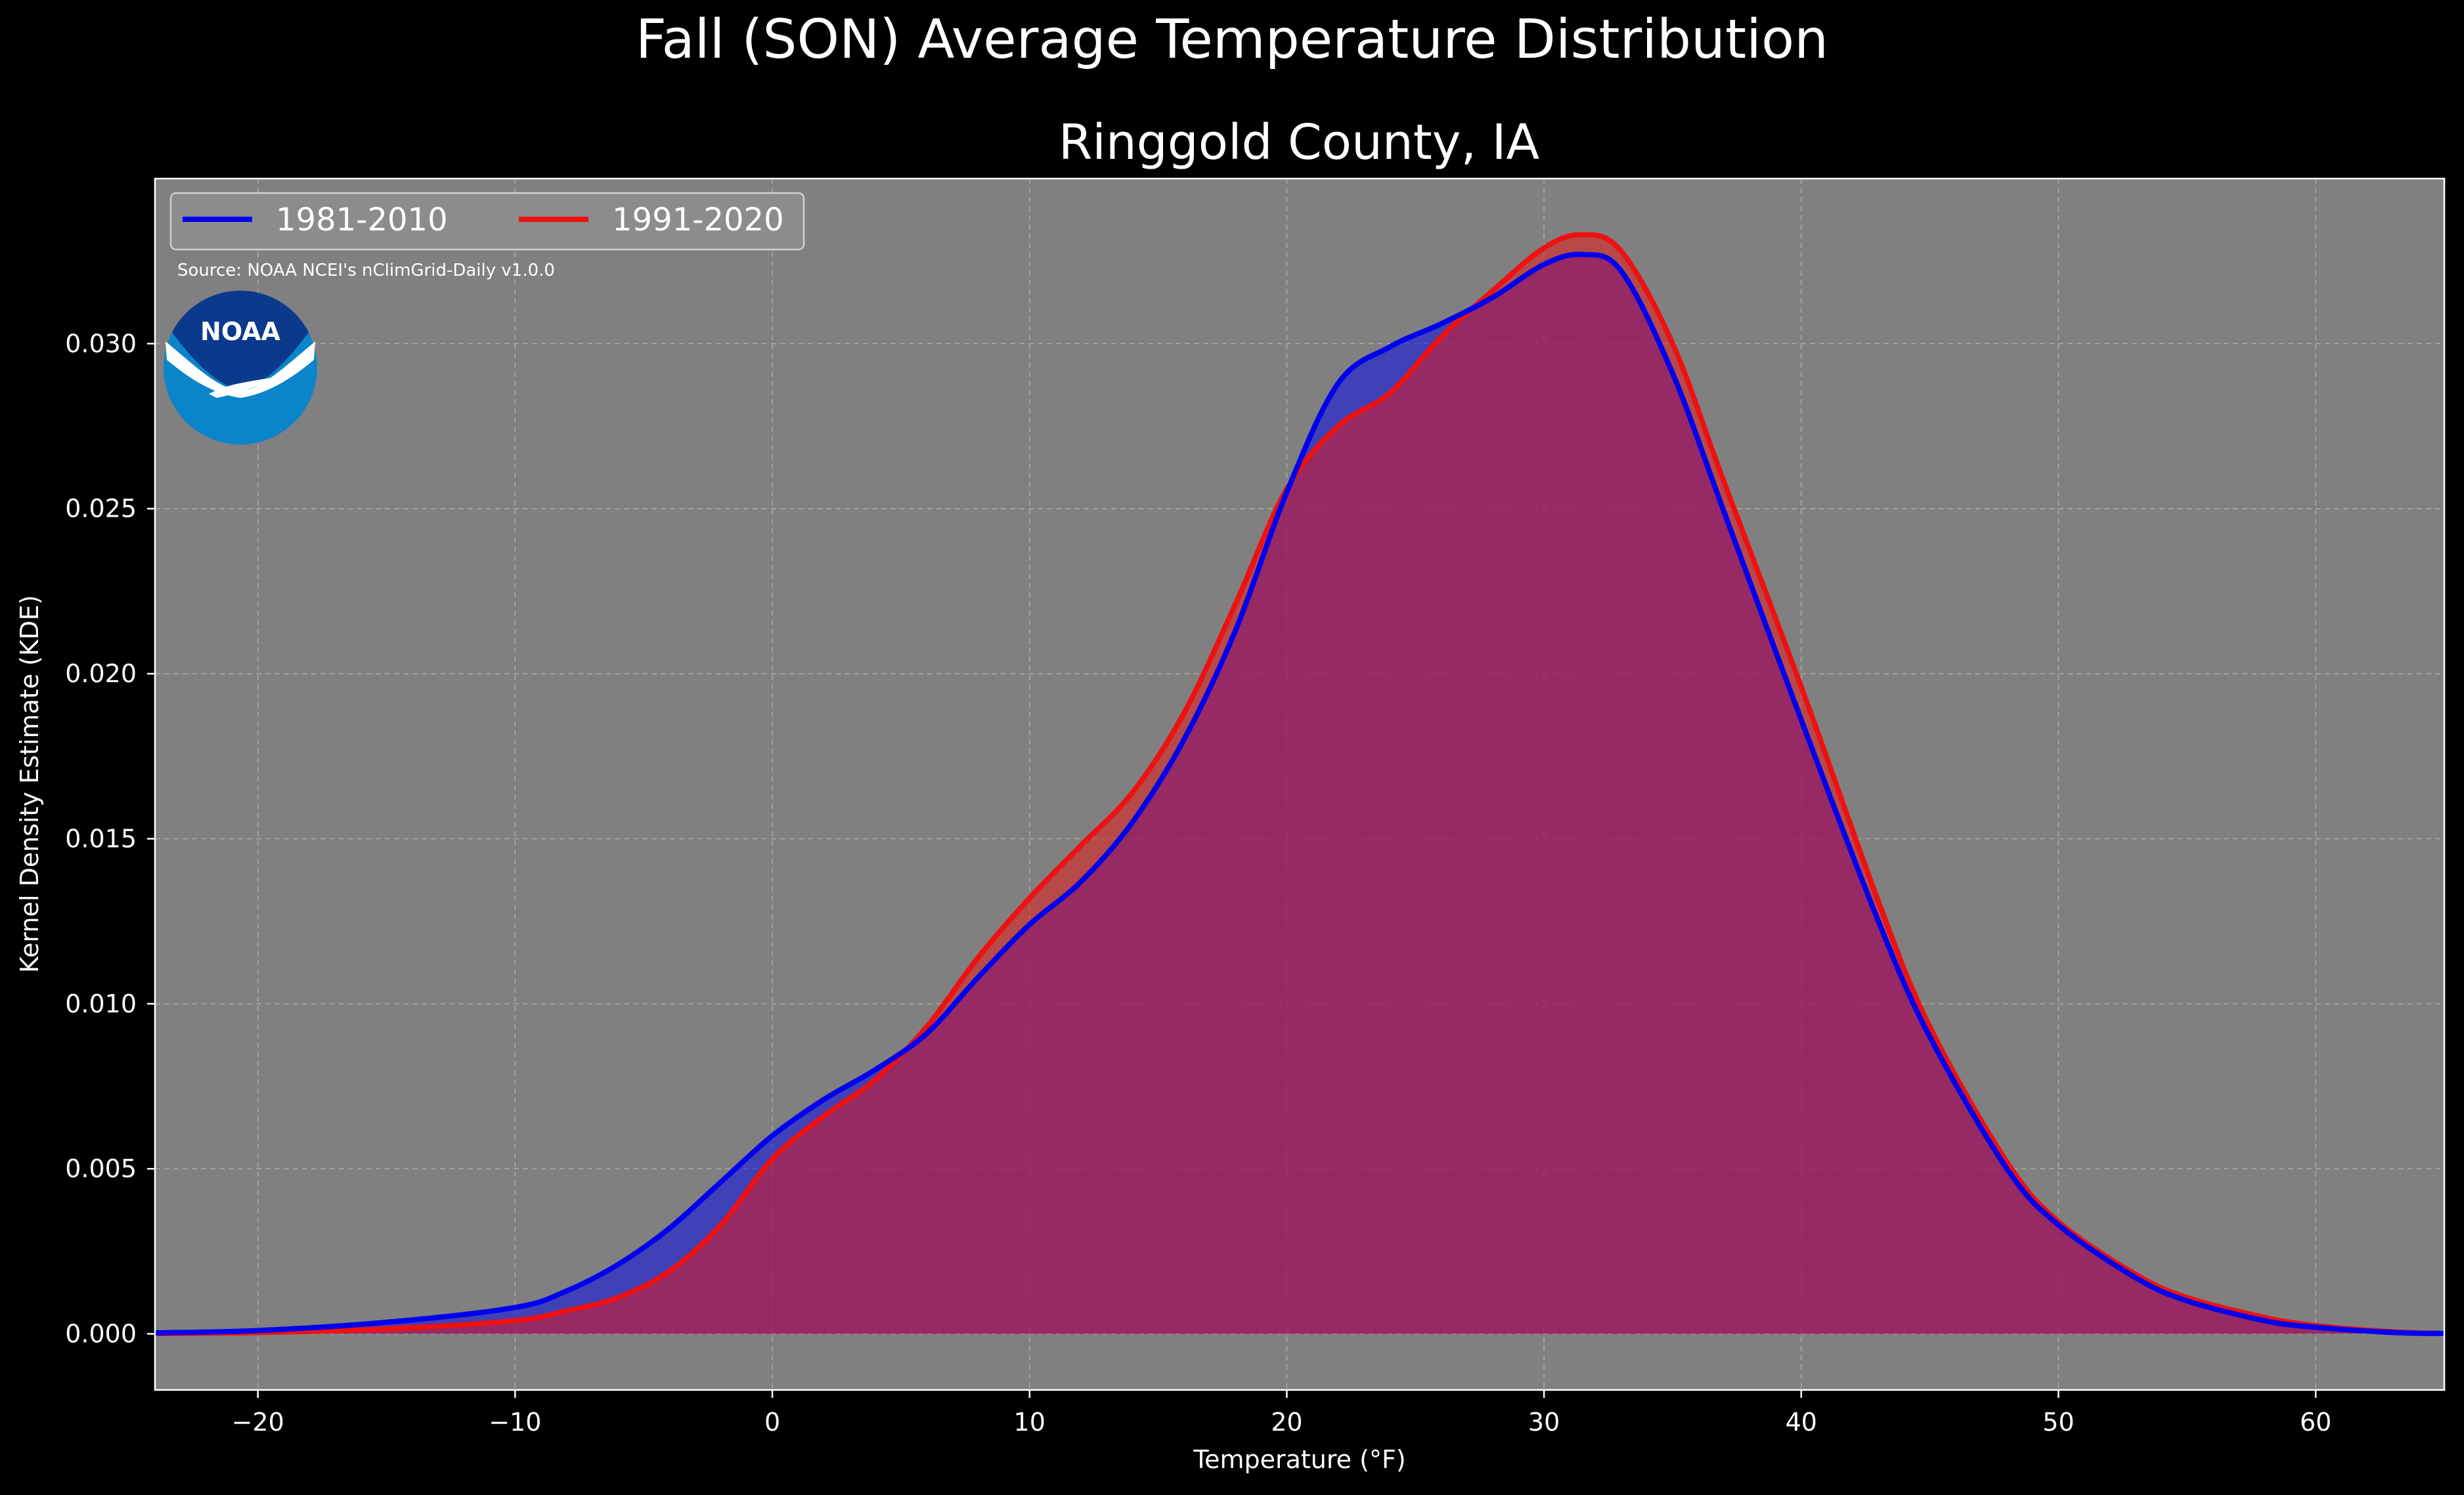 The height and width of the screenshot is (1495, 2464). I want to click on legend-box, so click(487, 221).